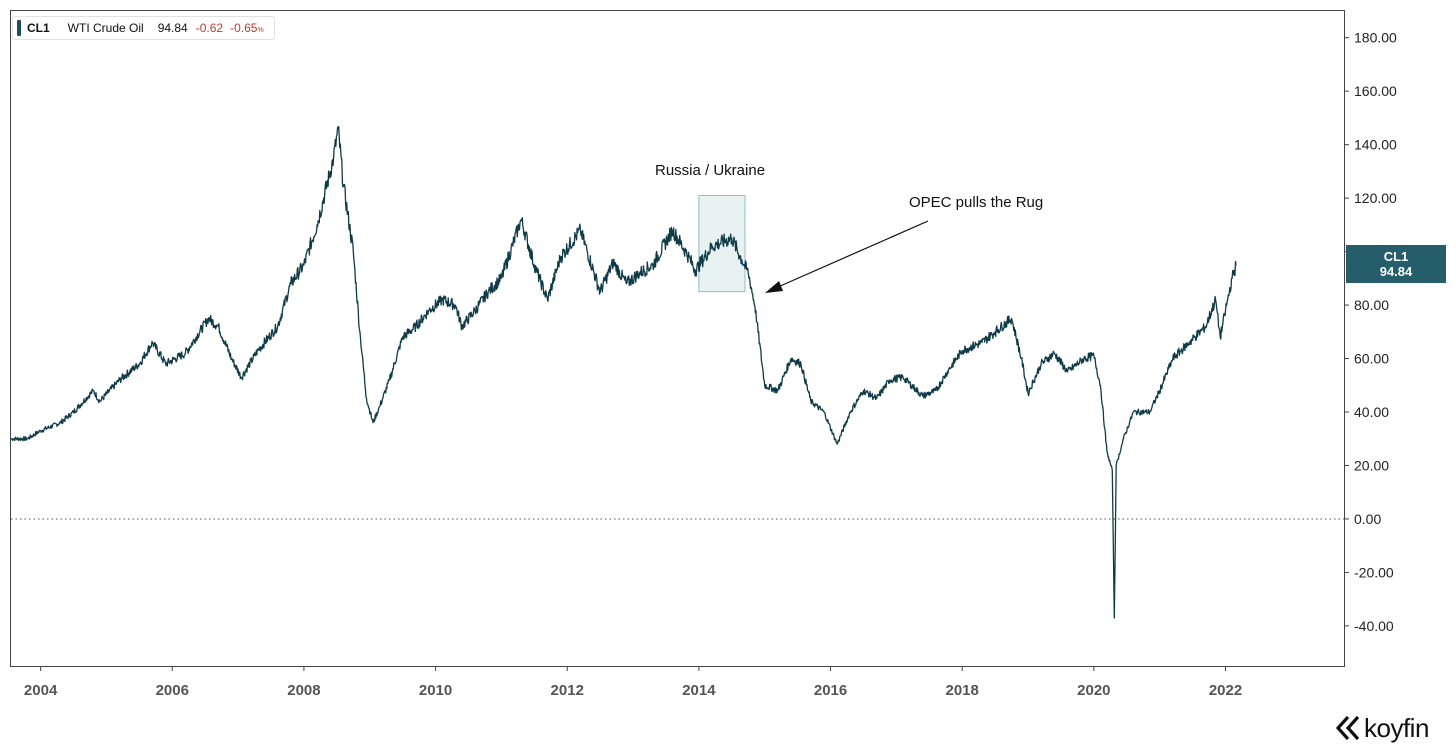 Image resolution: width=1456 pixels, height=752 pixels. What do you see at coordinates (976, 202) in the screenshot?
I see `annotation-opec: OPEC pulls the Rug` at bounding box center [976, 202].